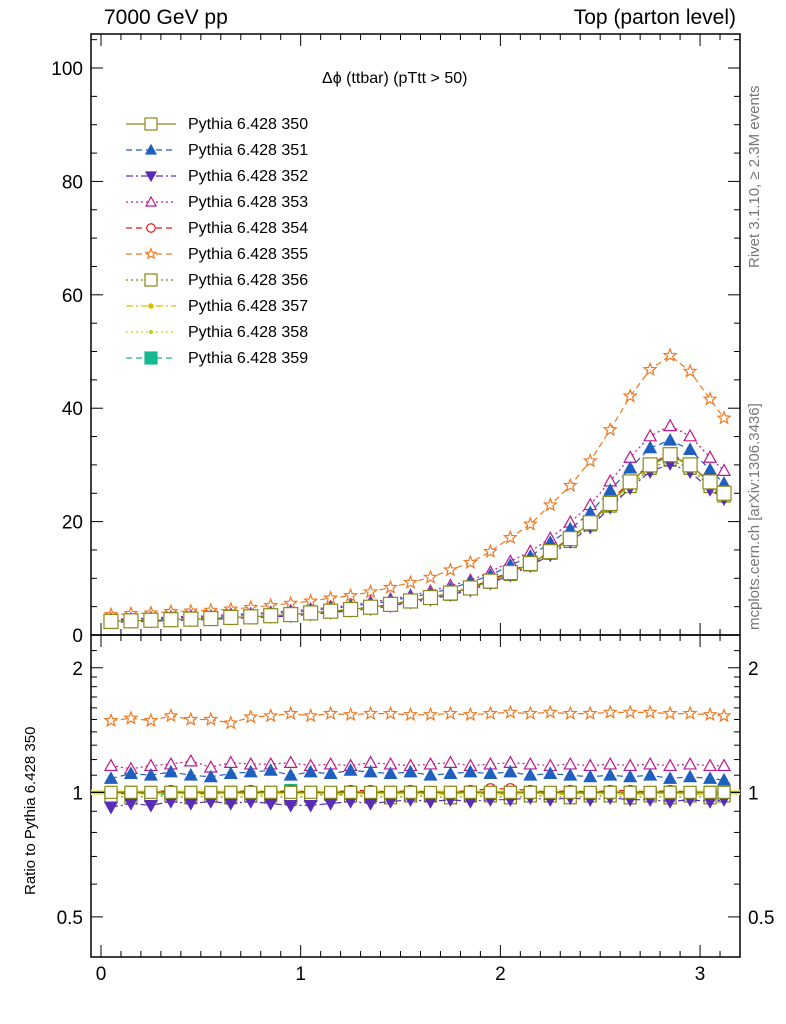 This screenshot has width=786, height=1024. What do you see at coordinates (72, 409) in the screenshot?
I see `y-tick-label: 40` at bounding box center [72, 409].